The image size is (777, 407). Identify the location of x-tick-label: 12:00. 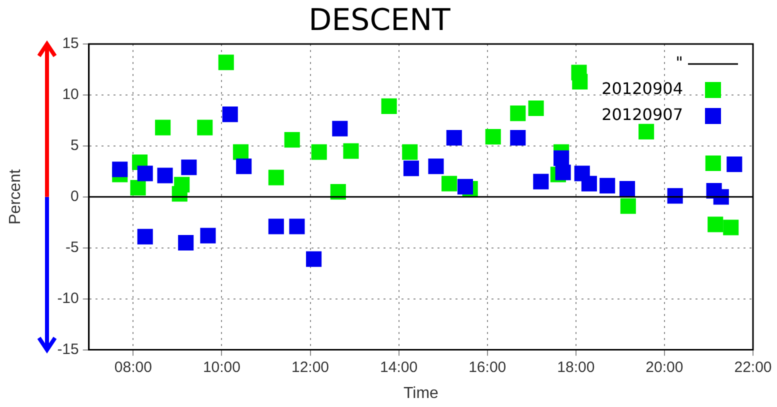
(310, 367).